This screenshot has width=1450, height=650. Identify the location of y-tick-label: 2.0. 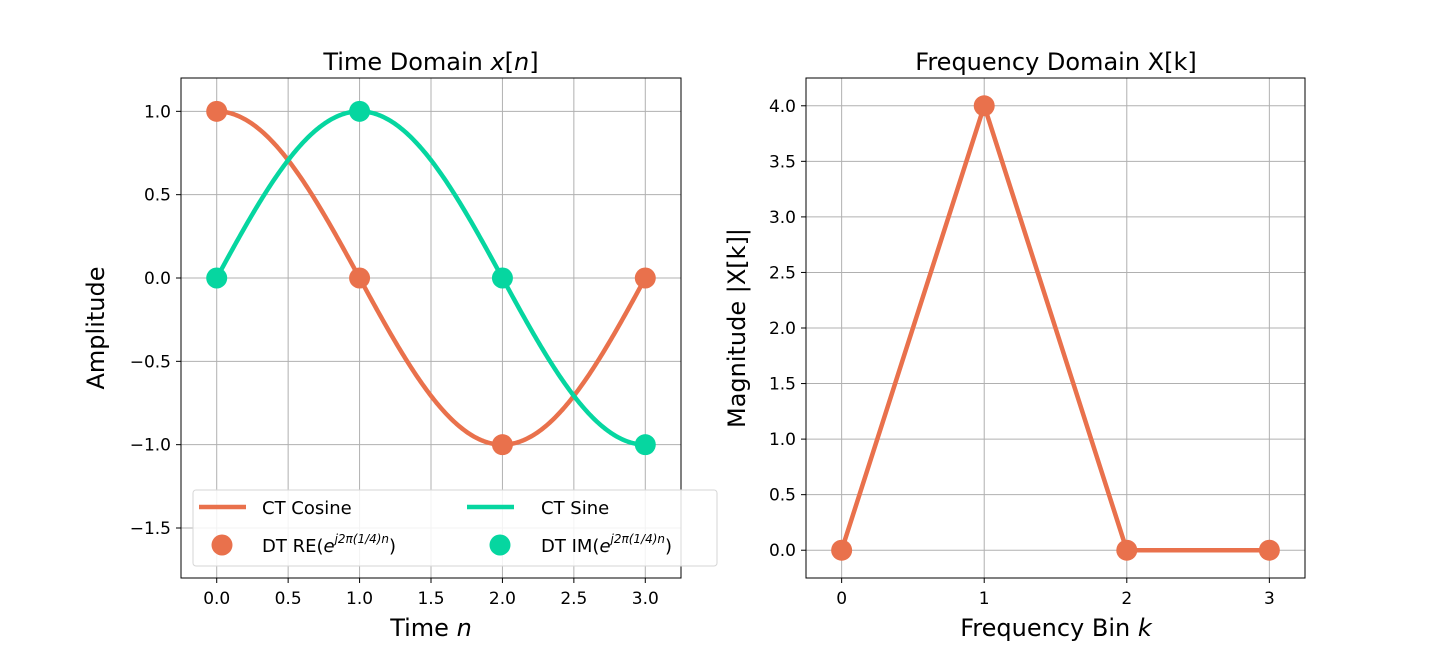
(782, 329).